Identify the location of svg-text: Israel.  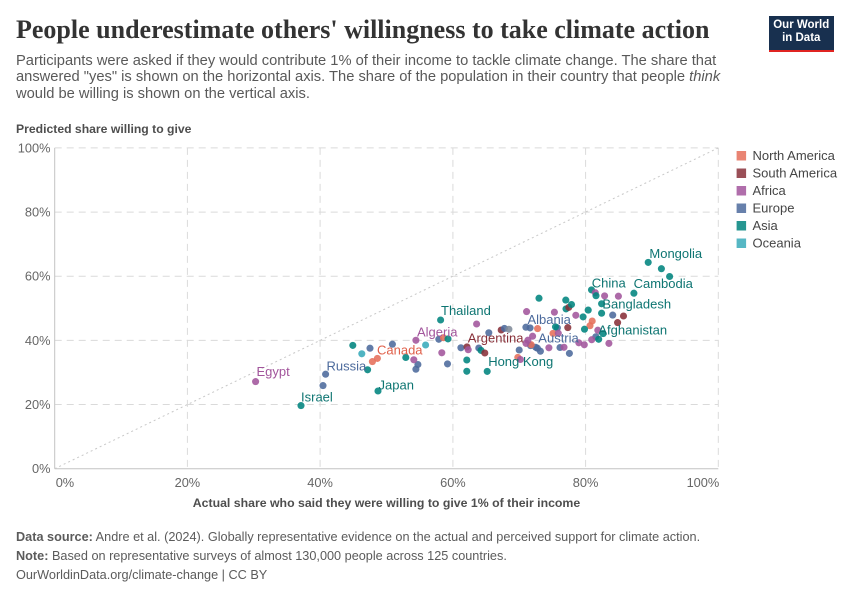
(317, 397).